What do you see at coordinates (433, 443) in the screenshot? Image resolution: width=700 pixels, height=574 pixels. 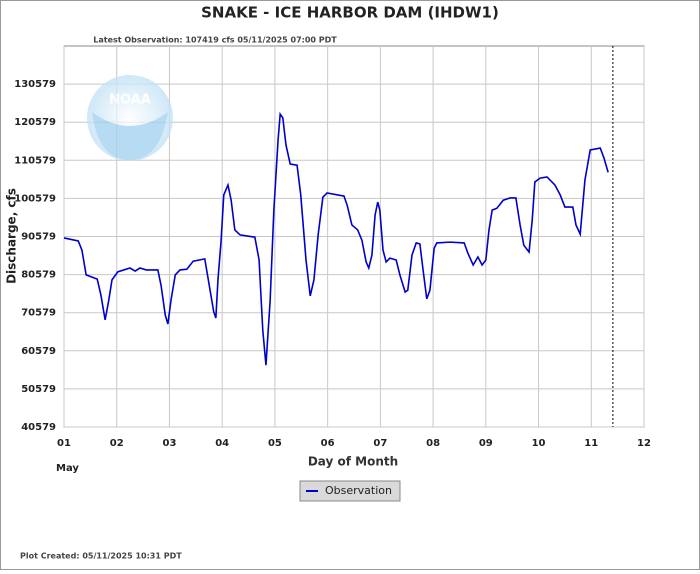 I see `x-tick-label: 08` at bounding box center [433, 443].